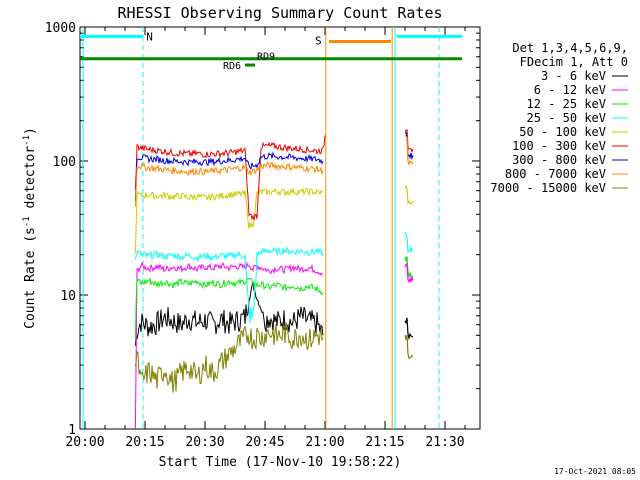  Describe the element at coordinates (30, 131) in the screenshot. I see `y-axis-label-end: )` at that location.